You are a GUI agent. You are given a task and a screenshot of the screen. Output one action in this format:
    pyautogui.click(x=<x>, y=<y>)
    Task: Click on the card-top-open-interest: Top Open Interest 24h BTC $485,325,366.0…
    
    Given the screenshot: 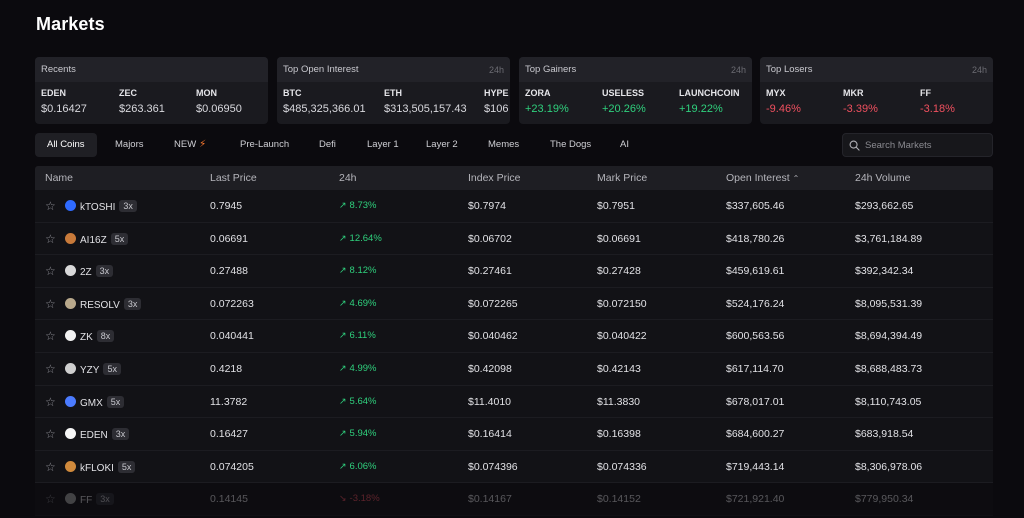 What is the action you would take?
    pyautogui.click(x=393, y=90)
    